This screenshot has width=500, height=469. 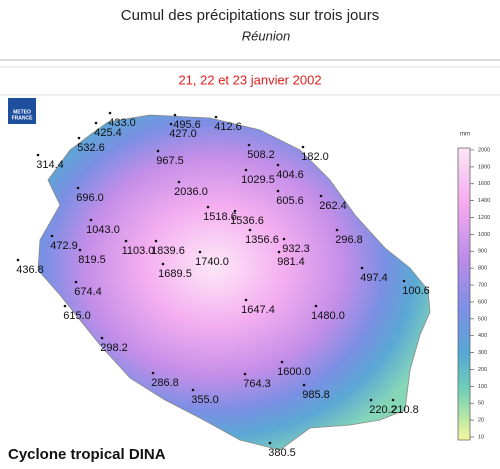 What do you see at coordinates (220, 217) in the screenshot?
I see `station-value: 1518.6` at bounding box center [220, 217].